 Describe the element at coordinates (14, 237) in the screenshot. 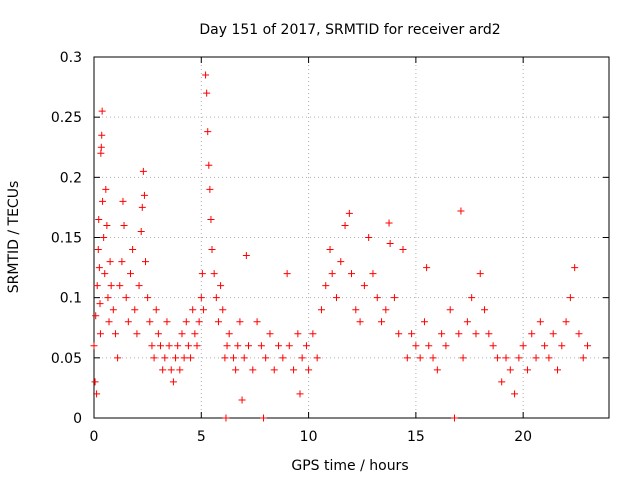

I see `y-axis-label: SRMTID / TECUs` at that location.